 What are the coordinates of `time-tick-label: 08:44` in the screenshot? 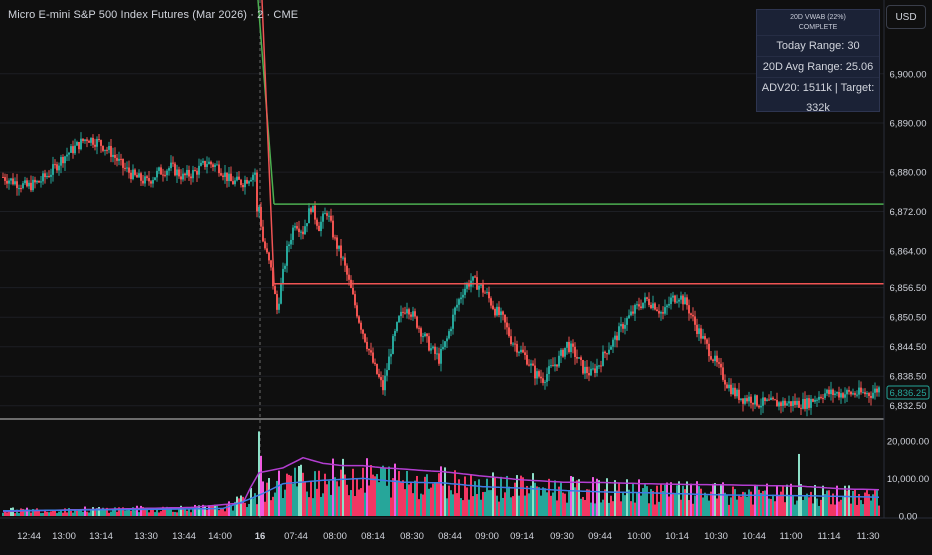 It's located at (450, 536).